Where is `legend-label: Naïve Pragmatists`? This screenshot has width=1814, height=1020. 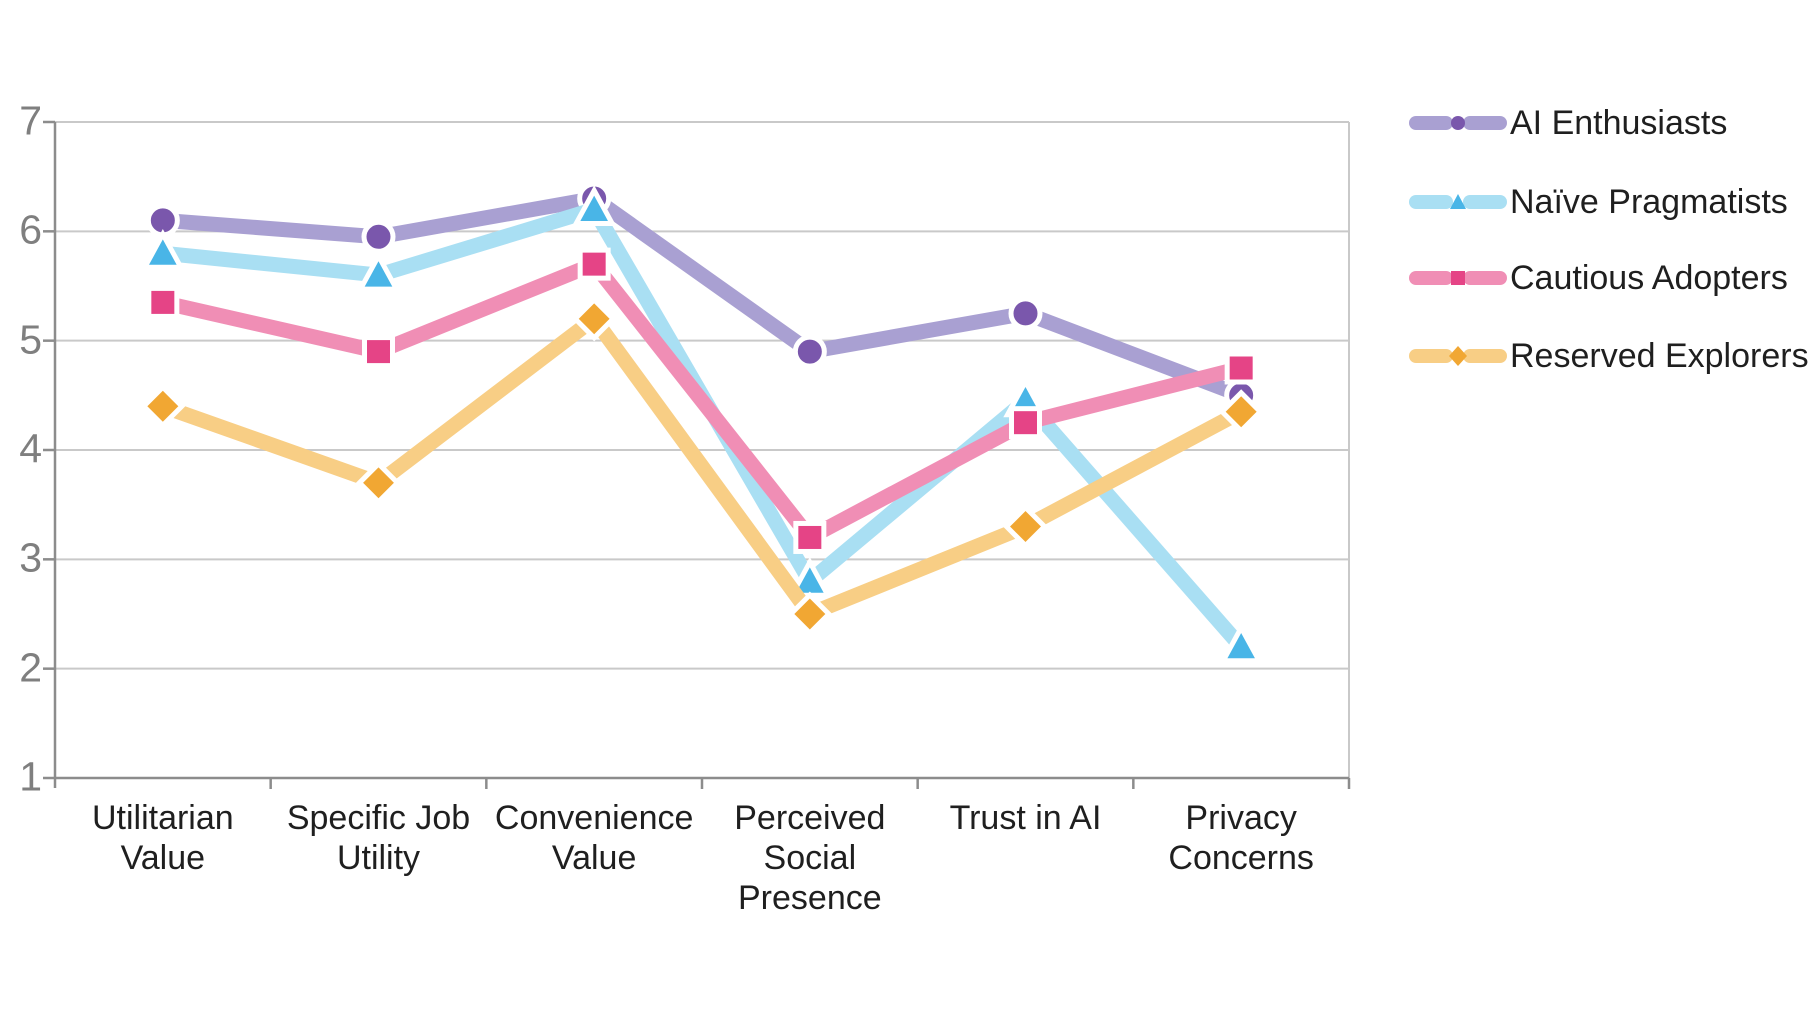
legend-label: Naïve Pragmatists is located at coordinates (1649, 201).